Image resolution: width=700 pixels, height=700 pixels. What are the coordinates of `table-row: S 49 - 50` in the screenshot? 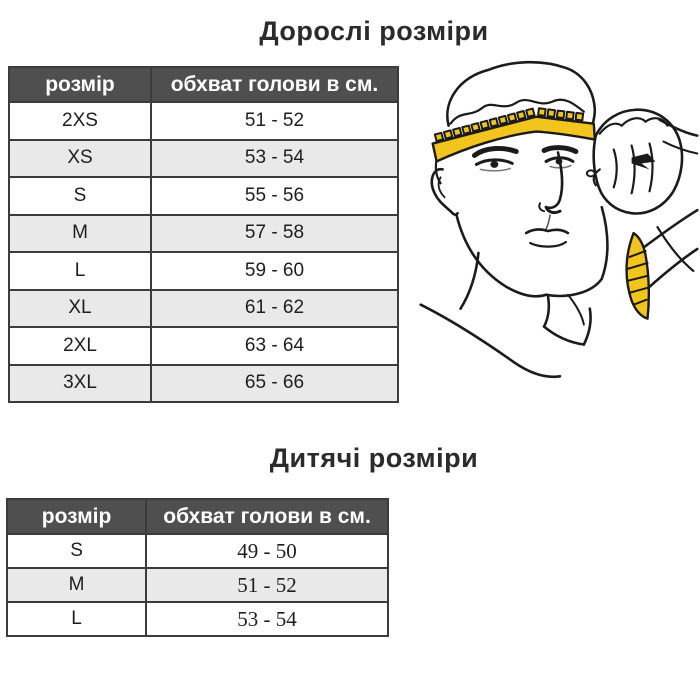 It's located at (197, 551).